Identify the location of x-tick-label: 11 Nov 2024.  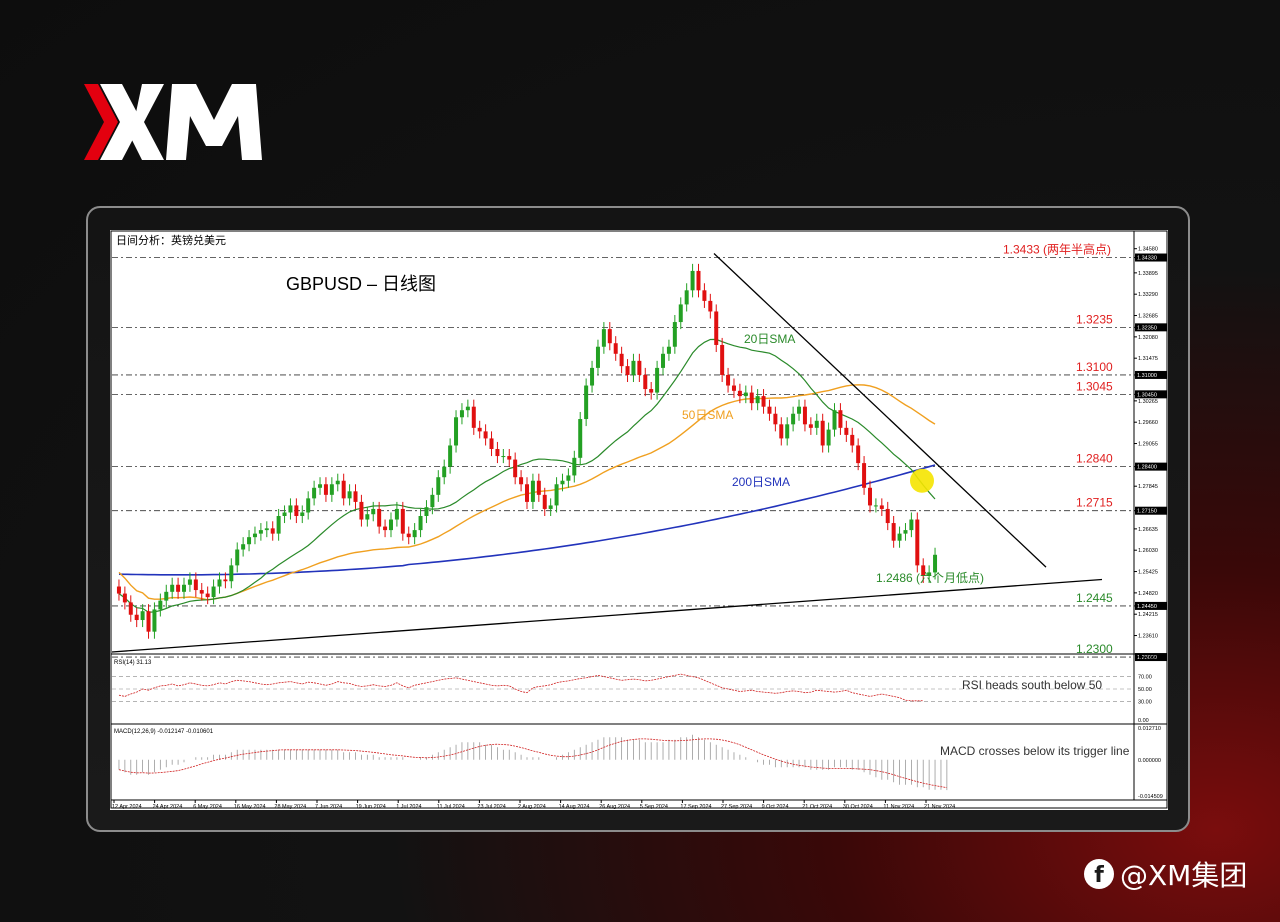
(898, 807).